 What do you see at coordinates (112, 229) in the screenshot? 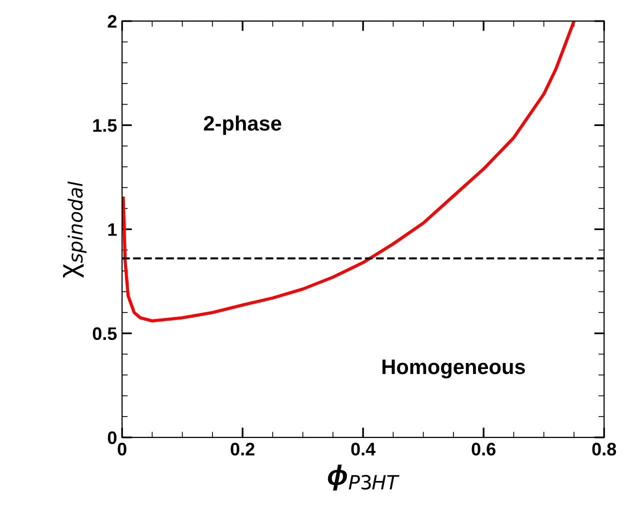
I see `y-tick-label: 1` at bounding box center [112, 229].